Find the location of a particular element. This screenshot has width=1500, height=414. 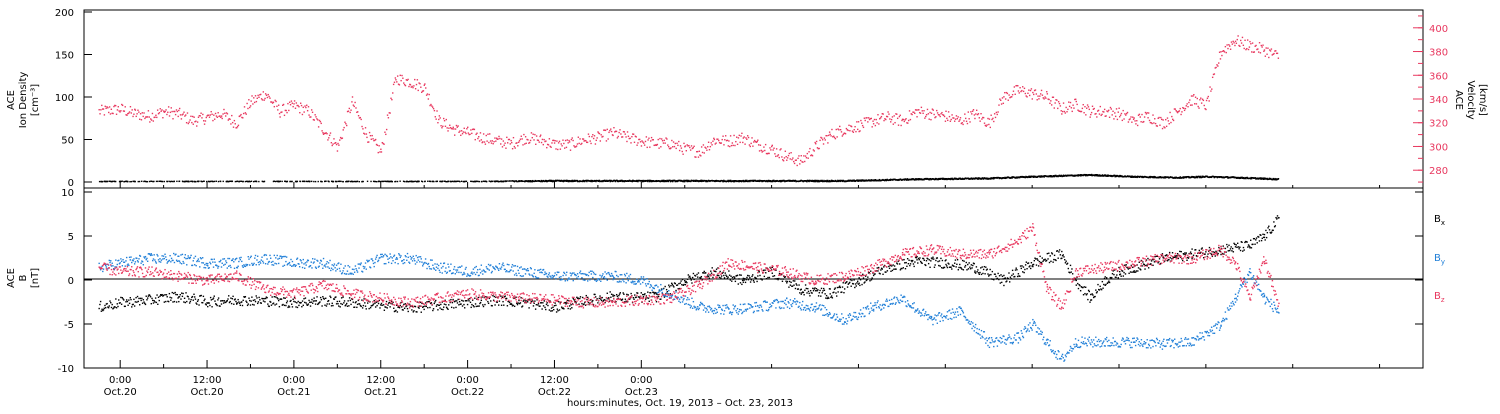

bottom-y-tick-label-4: 10 is located at coordinates (67, 193).